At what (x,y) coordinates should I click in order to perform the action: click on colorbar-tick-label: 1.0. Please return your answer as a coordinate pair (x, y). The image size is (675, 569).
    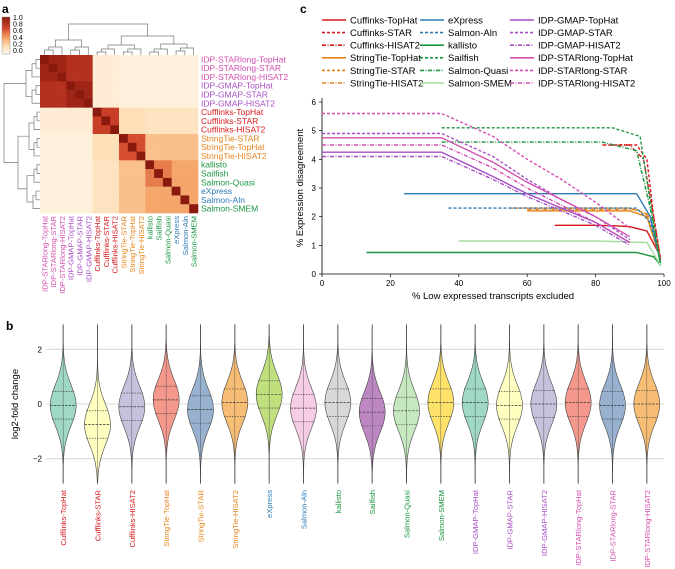
    Looking at the image, I should click on (18, 18).